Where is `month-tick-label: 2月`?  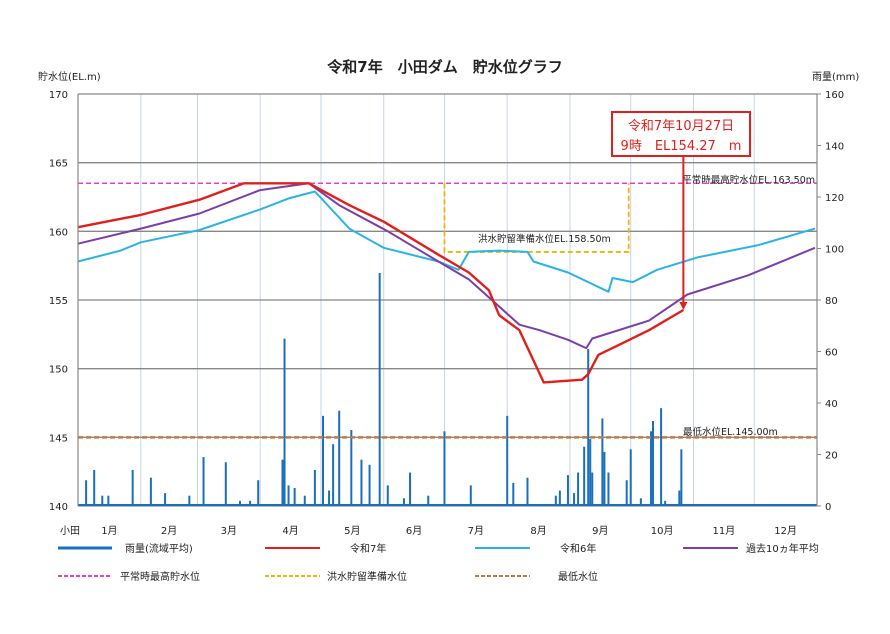
month-tick-label: 2月 is located at coordinates (169, 531).